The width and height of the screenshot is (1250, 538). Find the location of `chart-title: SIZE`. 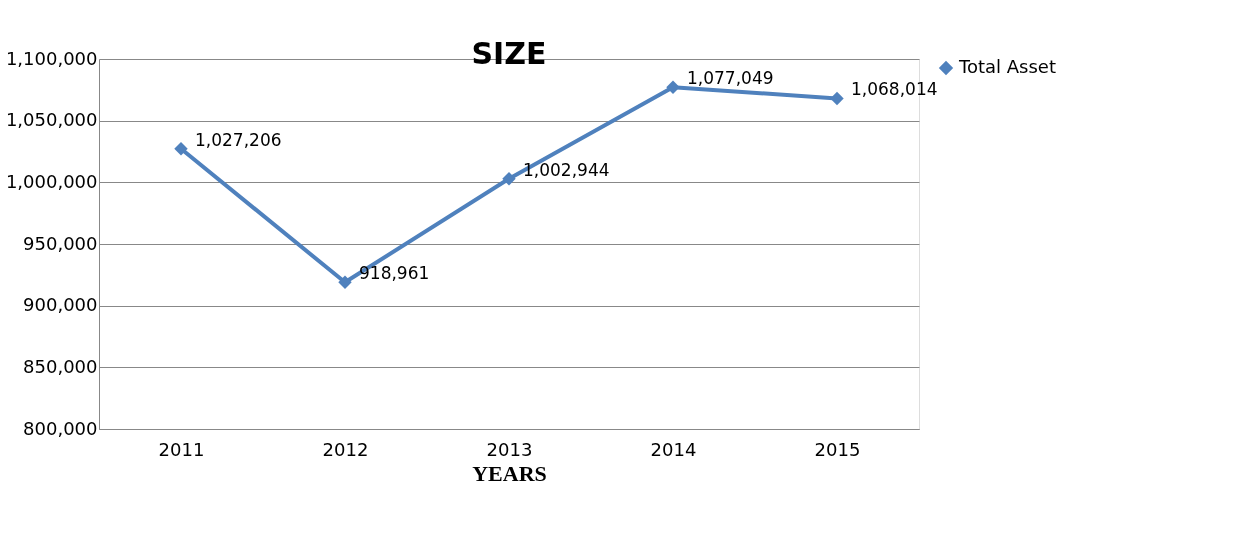

chart-title: SIZE is located at coordinates (509, 53).